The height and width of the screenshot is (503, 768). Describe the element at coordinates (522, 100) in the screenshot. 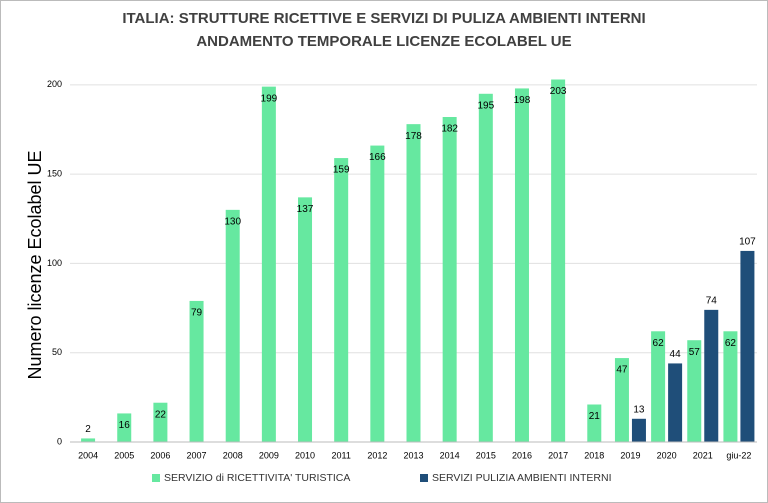

I see `value-label: 198` at that location.